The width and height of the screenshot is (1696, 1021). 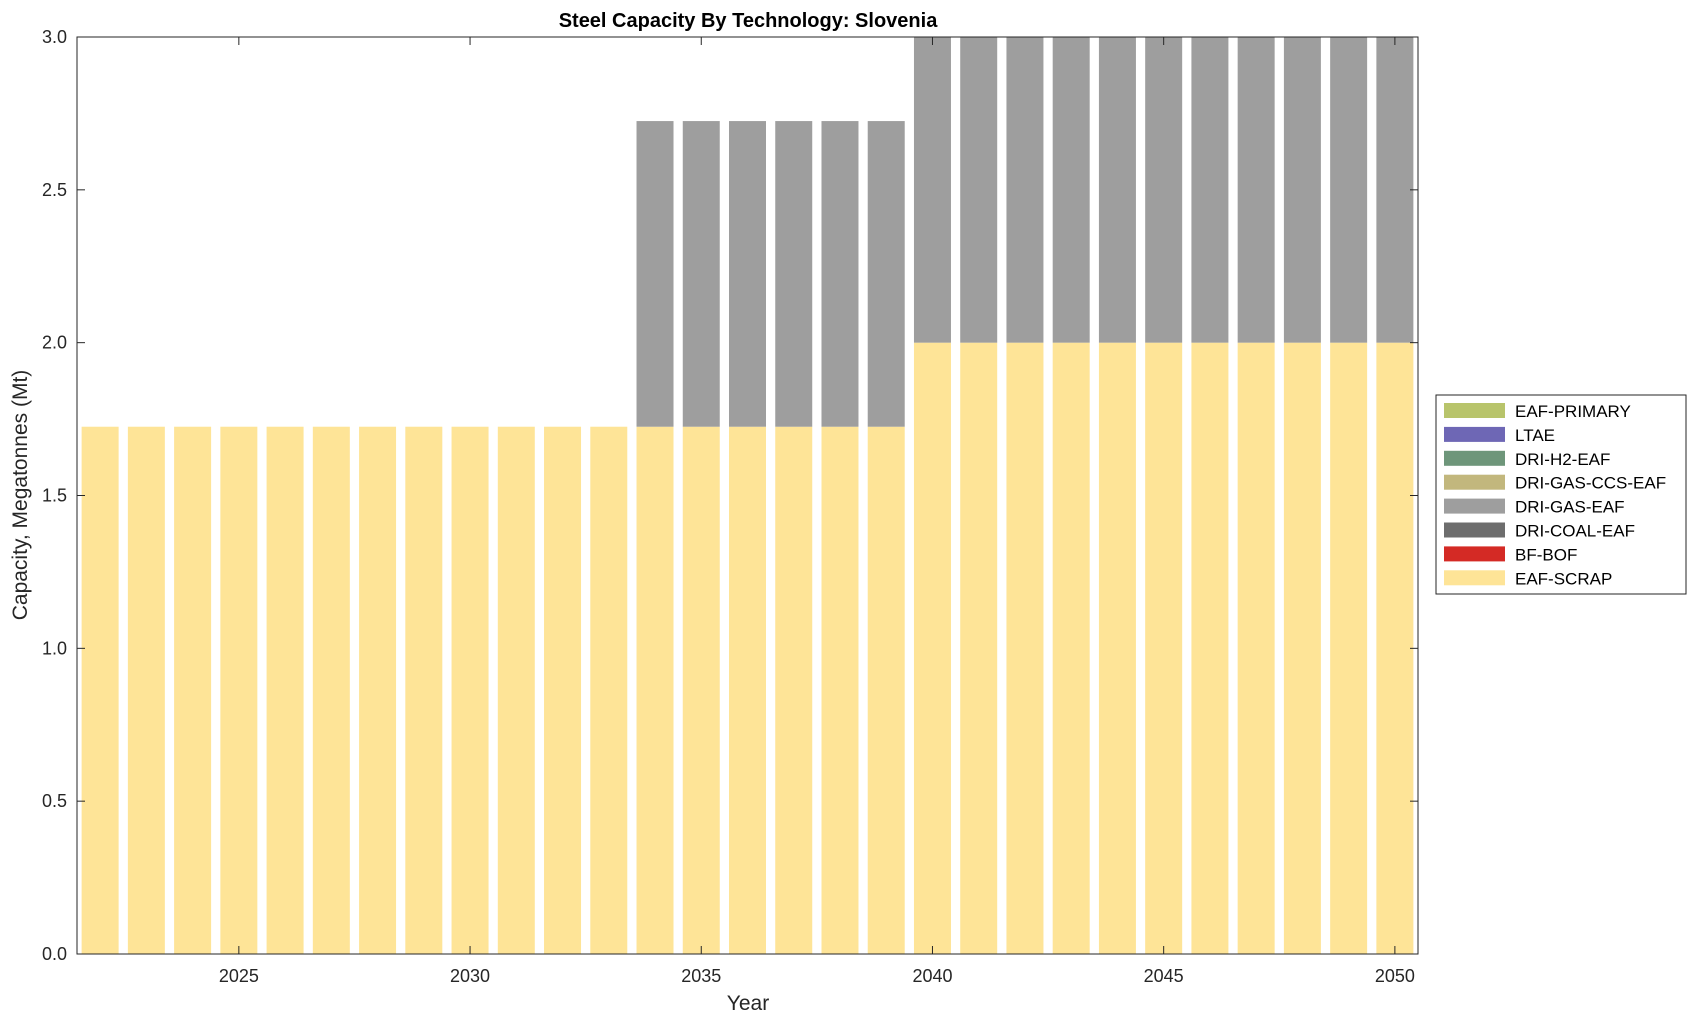 I want to click on bar-eaf-scrap-2024, so click(x=193, y=690).